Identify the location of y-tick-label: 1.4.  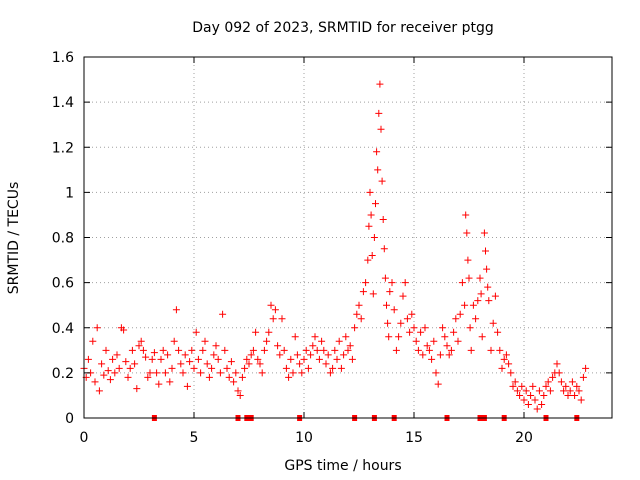
(63, 103).